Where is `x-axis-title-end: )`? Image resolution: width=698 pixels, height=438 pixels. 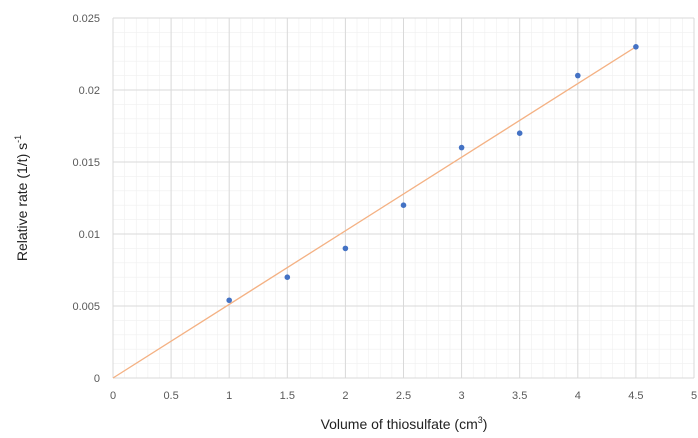 x-axis-title-end: ) is located at coordinates (485, 424).